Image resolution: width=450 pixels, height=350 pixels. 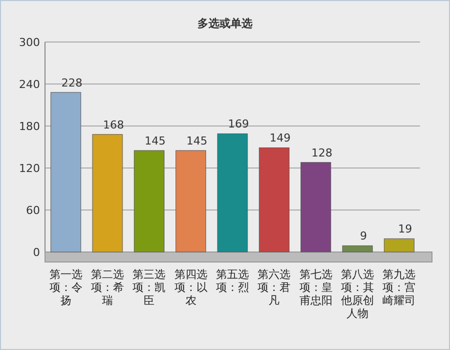 What do you see at coordinates (238, 124) in the screenshot?
I see `data-label: 169` at bounding box center [238, 124].